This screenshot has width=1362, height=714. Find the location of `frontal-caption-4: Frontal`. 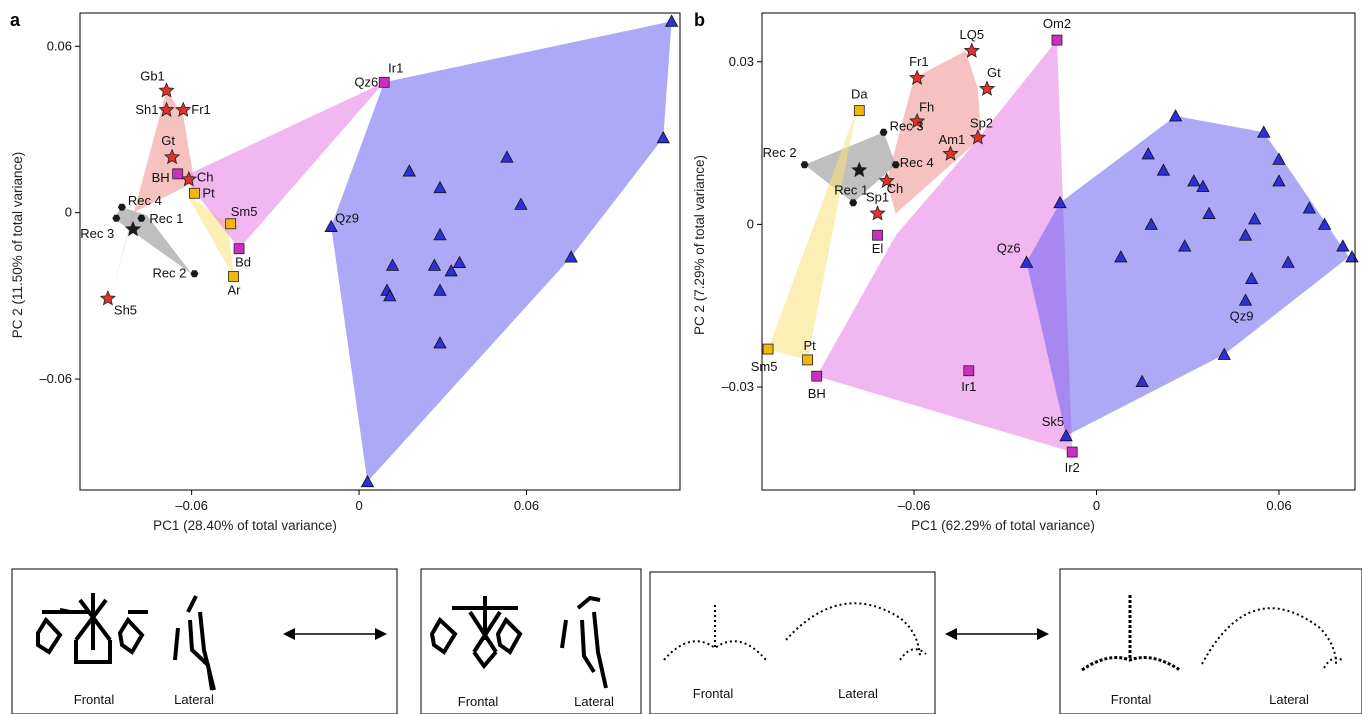

frontal-caption-4: Frontal is located at coordinates (1131, 699).